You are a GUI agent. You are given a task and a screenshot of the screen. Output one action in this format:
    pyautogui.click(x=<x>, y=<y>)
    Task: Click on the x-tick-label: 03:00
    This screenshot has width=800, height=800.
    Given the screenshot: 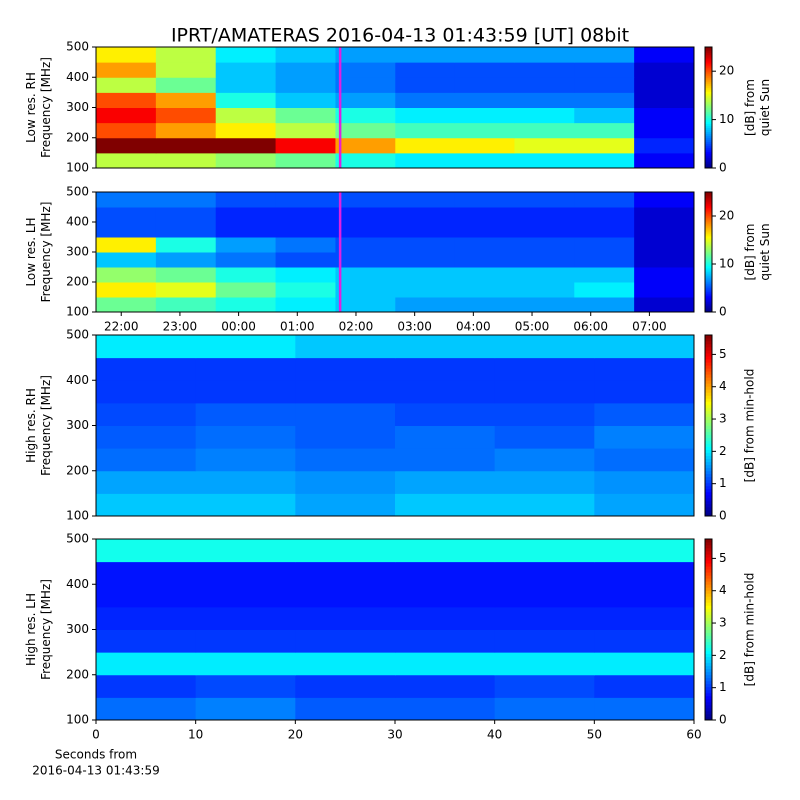 What is the action you would take?
    pyautogui.click(x=414, y=327)
    